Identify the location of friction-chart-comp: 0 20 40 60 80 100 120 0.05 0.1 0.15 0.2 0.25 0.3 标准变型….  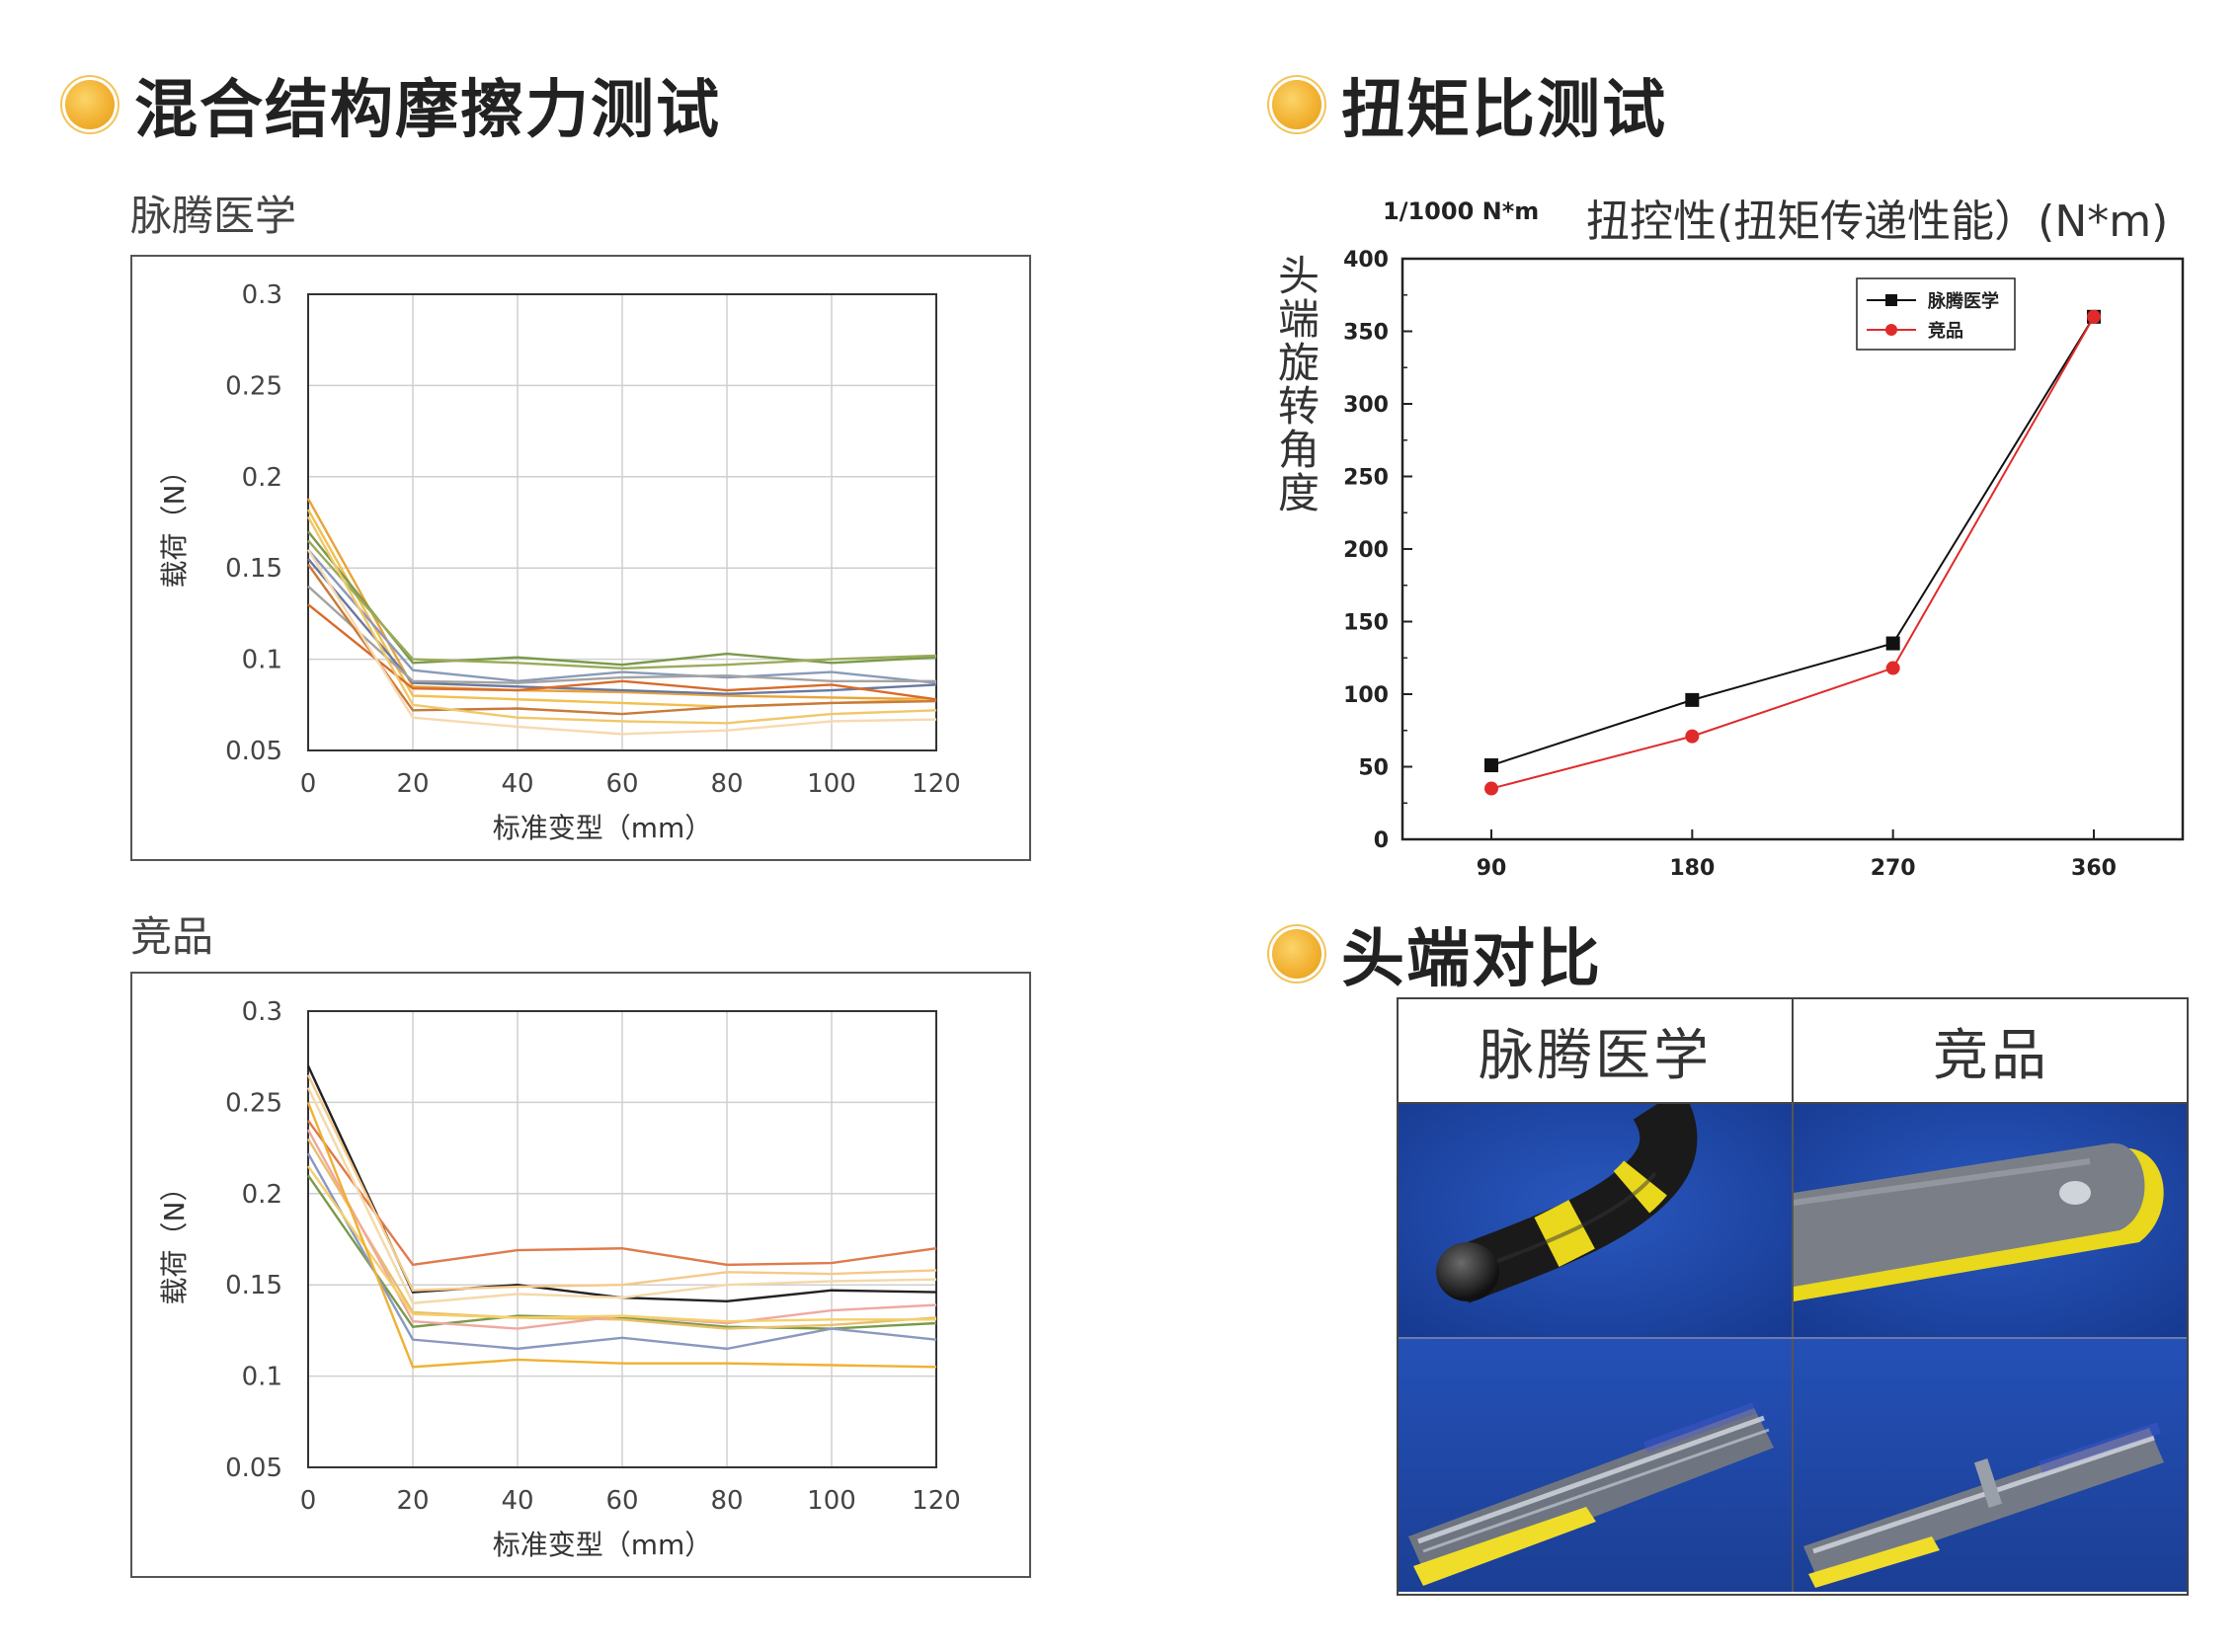
(559, 1279).